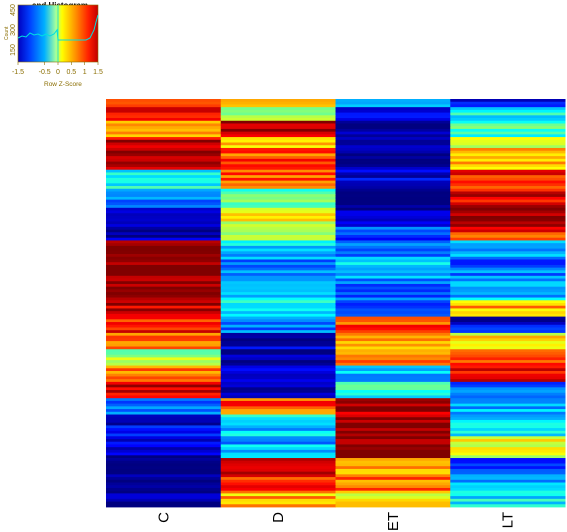 The image size is (567, 532). I want to click on color-key-x-tick-label: -0.5, so click(45, 72).